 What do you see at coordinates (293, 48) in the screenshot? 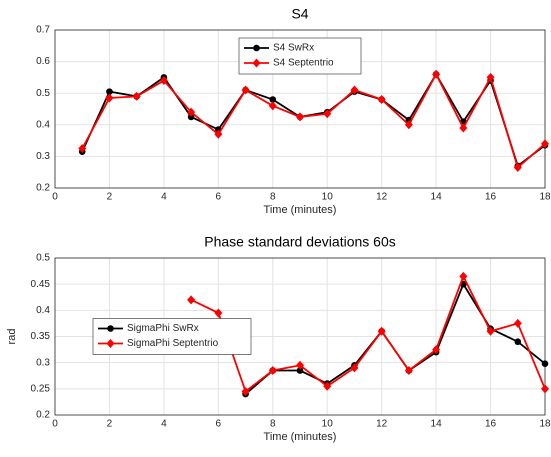
I see `legend-label: S4 SwRx` at bounding box center [293, 48].